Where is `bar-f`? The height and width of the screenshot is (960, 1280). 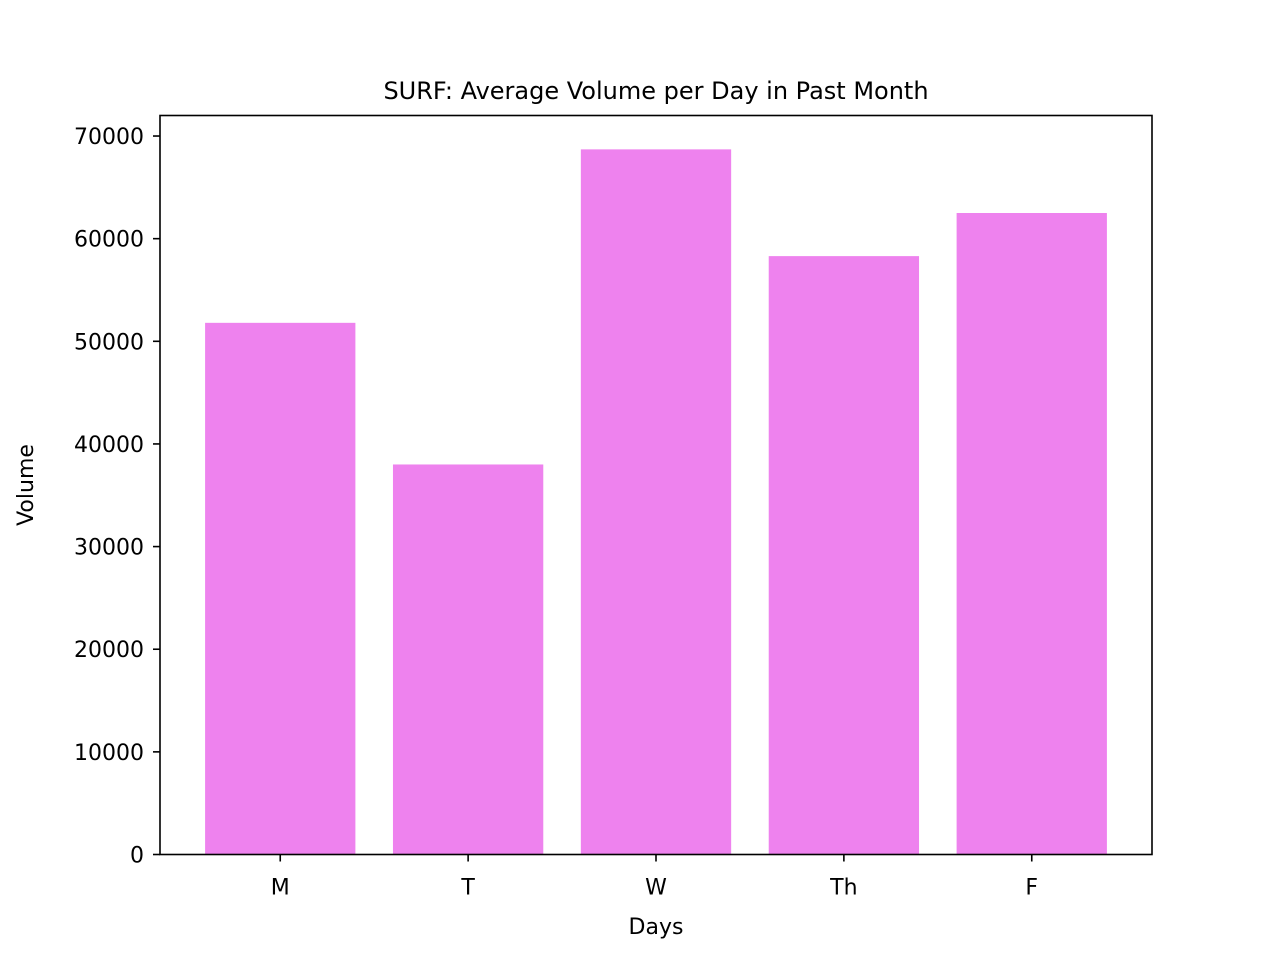
bar-f is located at coordinates (1031, 534).